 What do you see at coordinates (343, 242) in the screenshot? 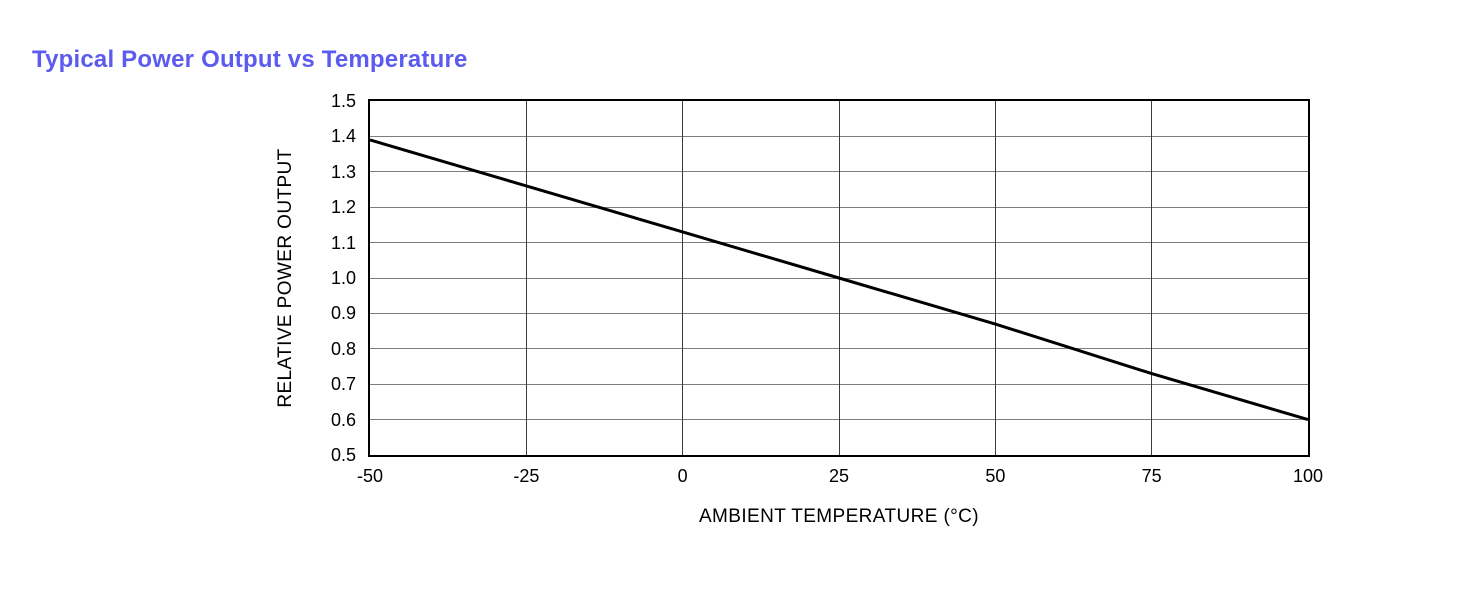
I see `y-tick-label: 1.1` at bounding box center [343, 242].